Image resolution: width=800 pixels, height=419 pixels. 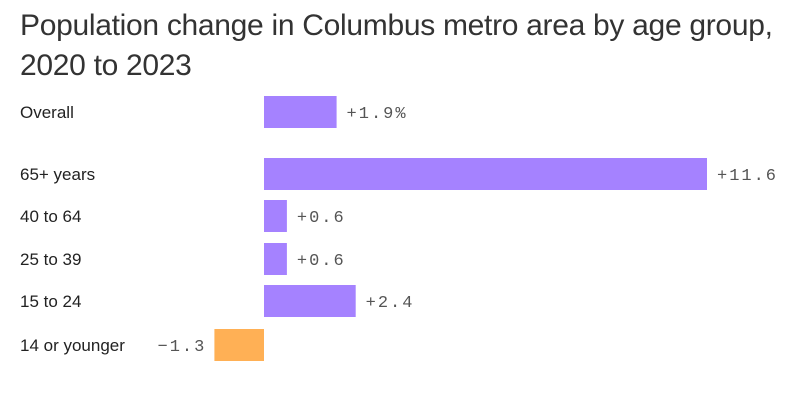 What do you see at coordinates (182, 347) in the screenshot?
I see `value-label-14-or-younger: −1.3` at bounding box center [182, 347].